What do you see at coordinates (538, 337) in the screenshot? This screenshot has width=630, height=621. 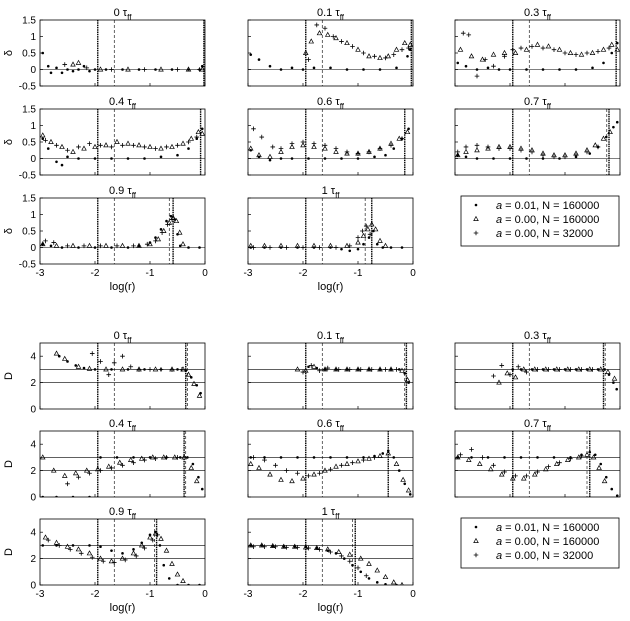 I see `D-panel-title: 0.3 τff` at bounding box center [538, 337].